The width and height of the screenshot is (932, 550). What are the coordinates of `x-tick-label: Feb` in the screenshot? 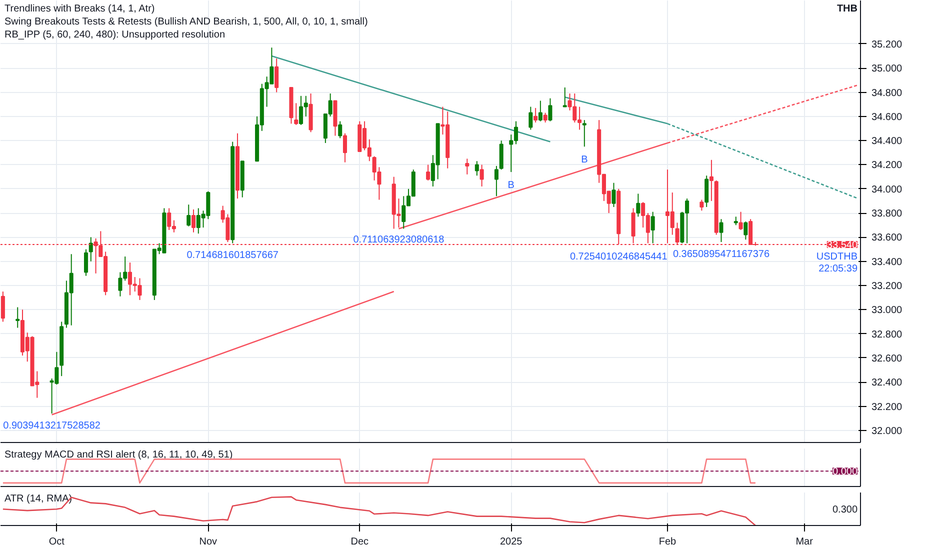 It's located at (667, 542).